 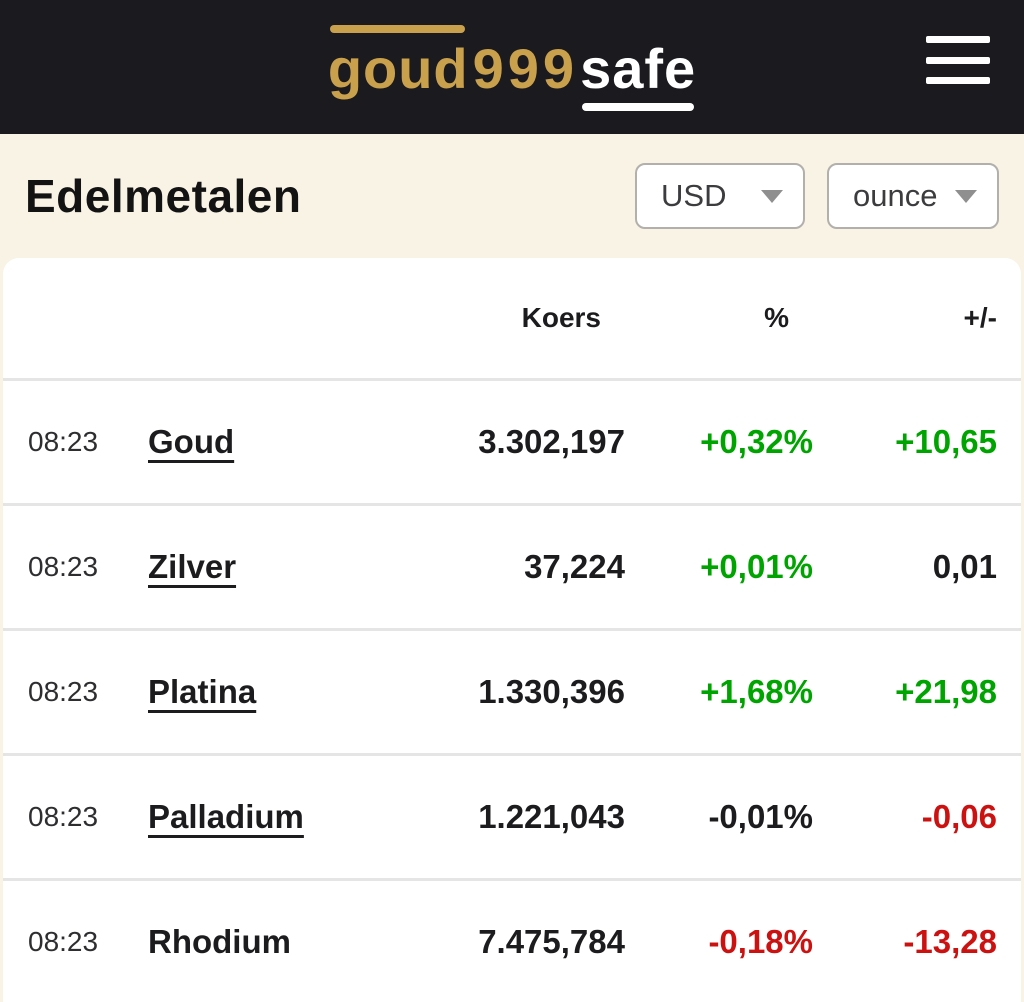 What do you see at coordinates (817, 196) in the screenshot?
I see `select-group: USD ounce` at bounding box center [817, 196].